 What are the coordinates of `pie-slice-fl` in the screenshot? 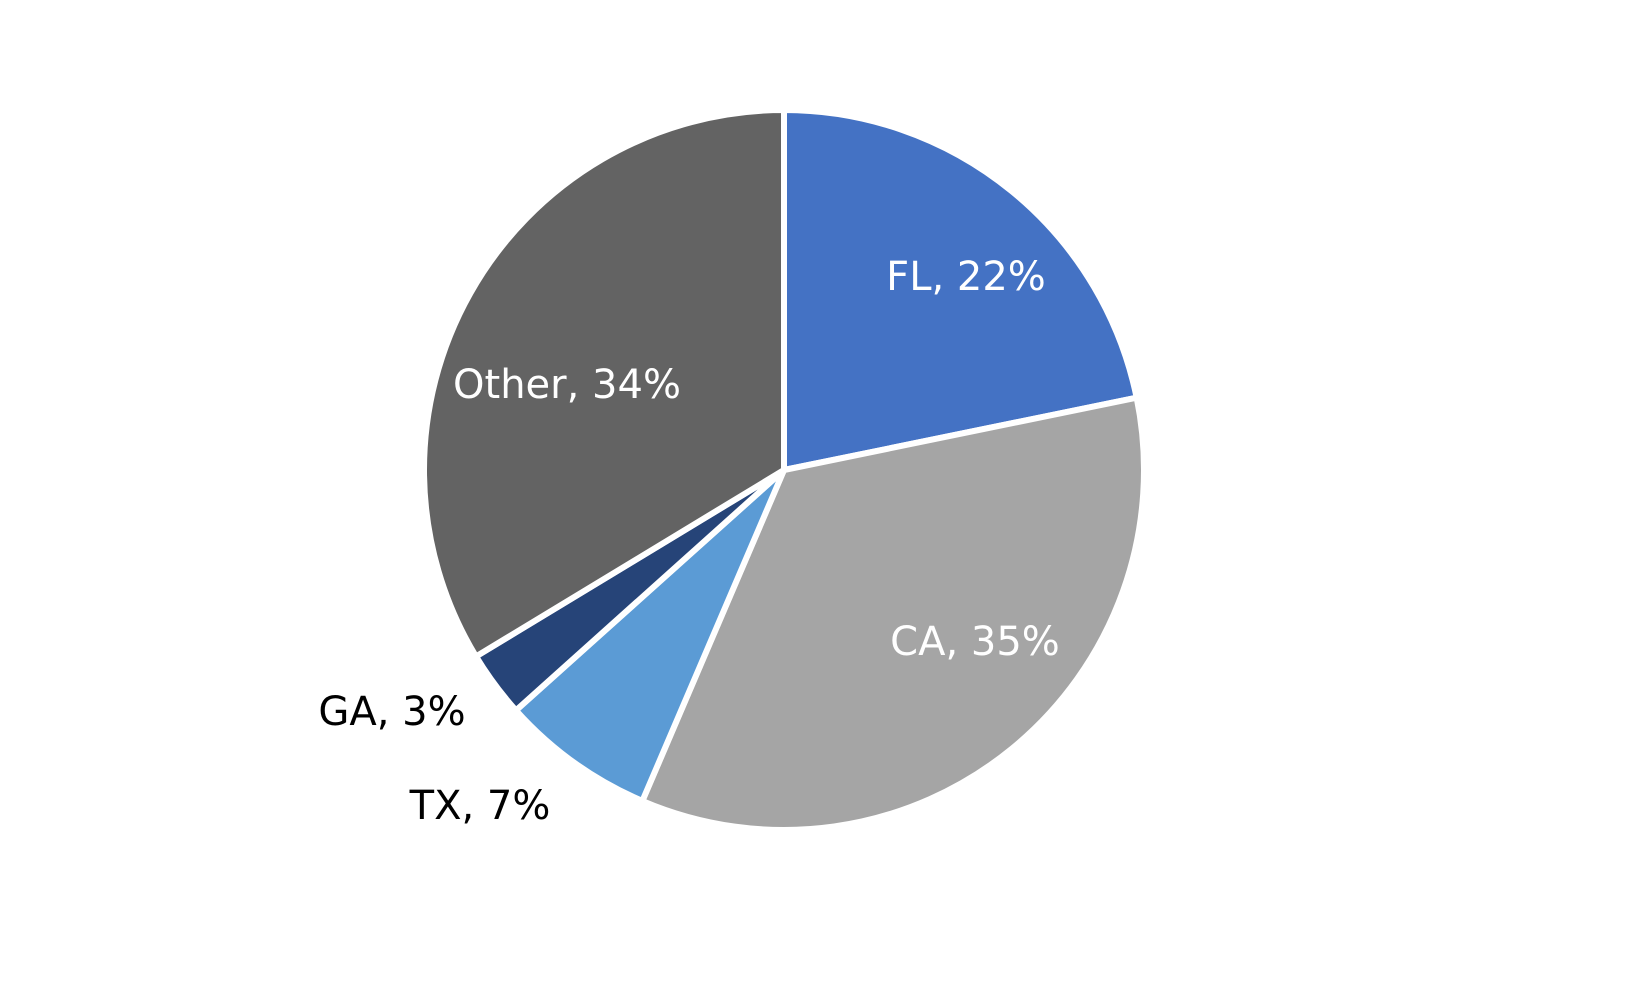 It's located at (960, 290).